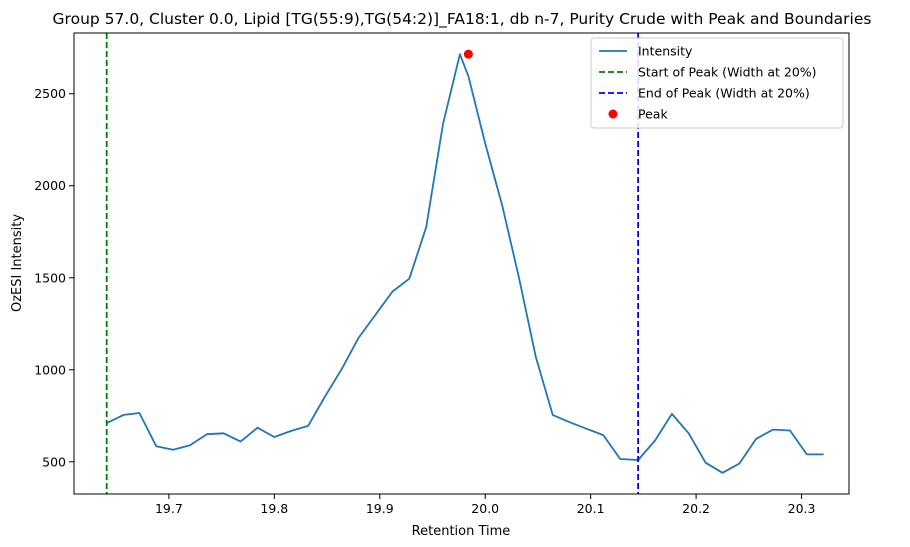  What do you see at coordinates (50, 369) in the screenshot?
I see `y-tick-label: 1000` at bounding box center [50, 369].